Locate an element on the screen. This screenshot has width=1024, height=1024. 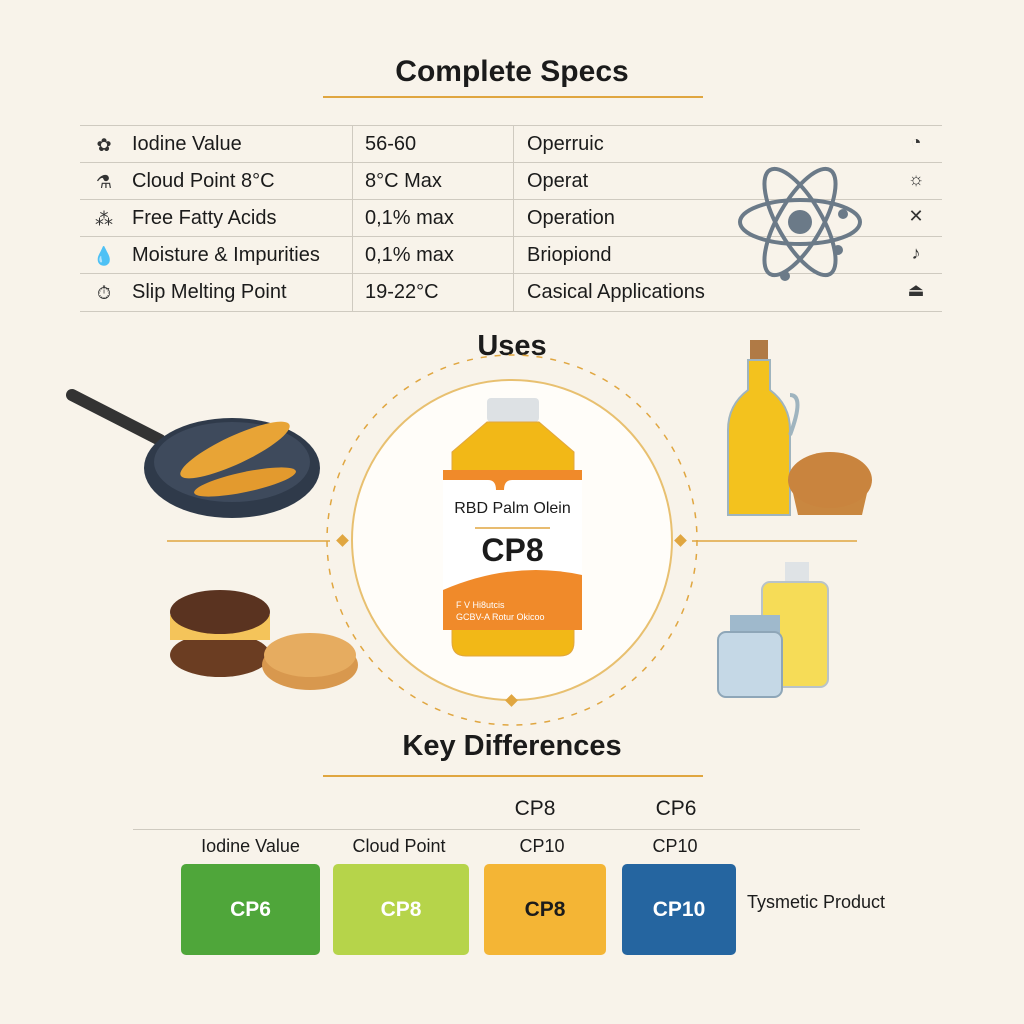
grade-box-cp6: CP6 is located at coordinates (250, 909).